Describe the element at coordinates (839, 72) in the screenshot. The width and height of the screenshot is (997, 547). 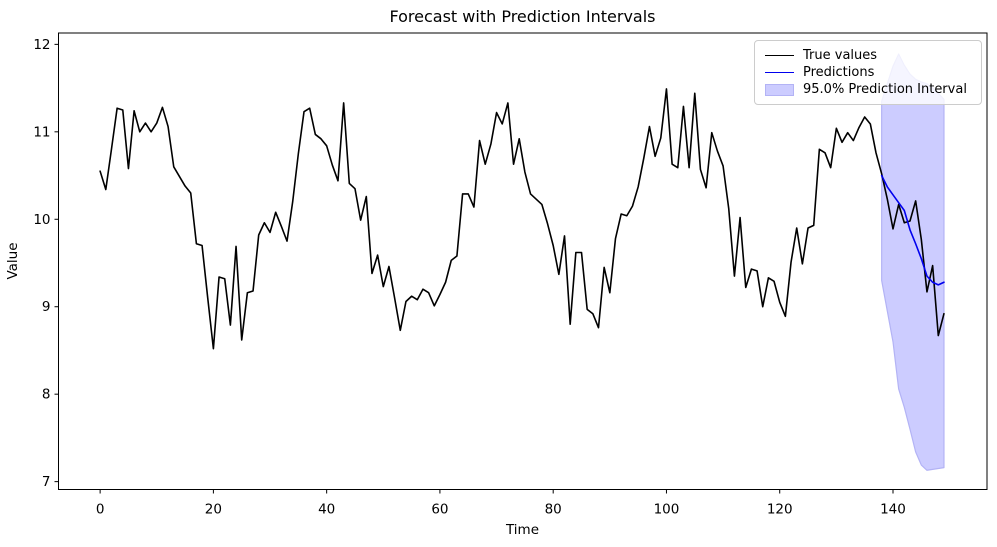
I see `legend-label: Predictions` at that location.